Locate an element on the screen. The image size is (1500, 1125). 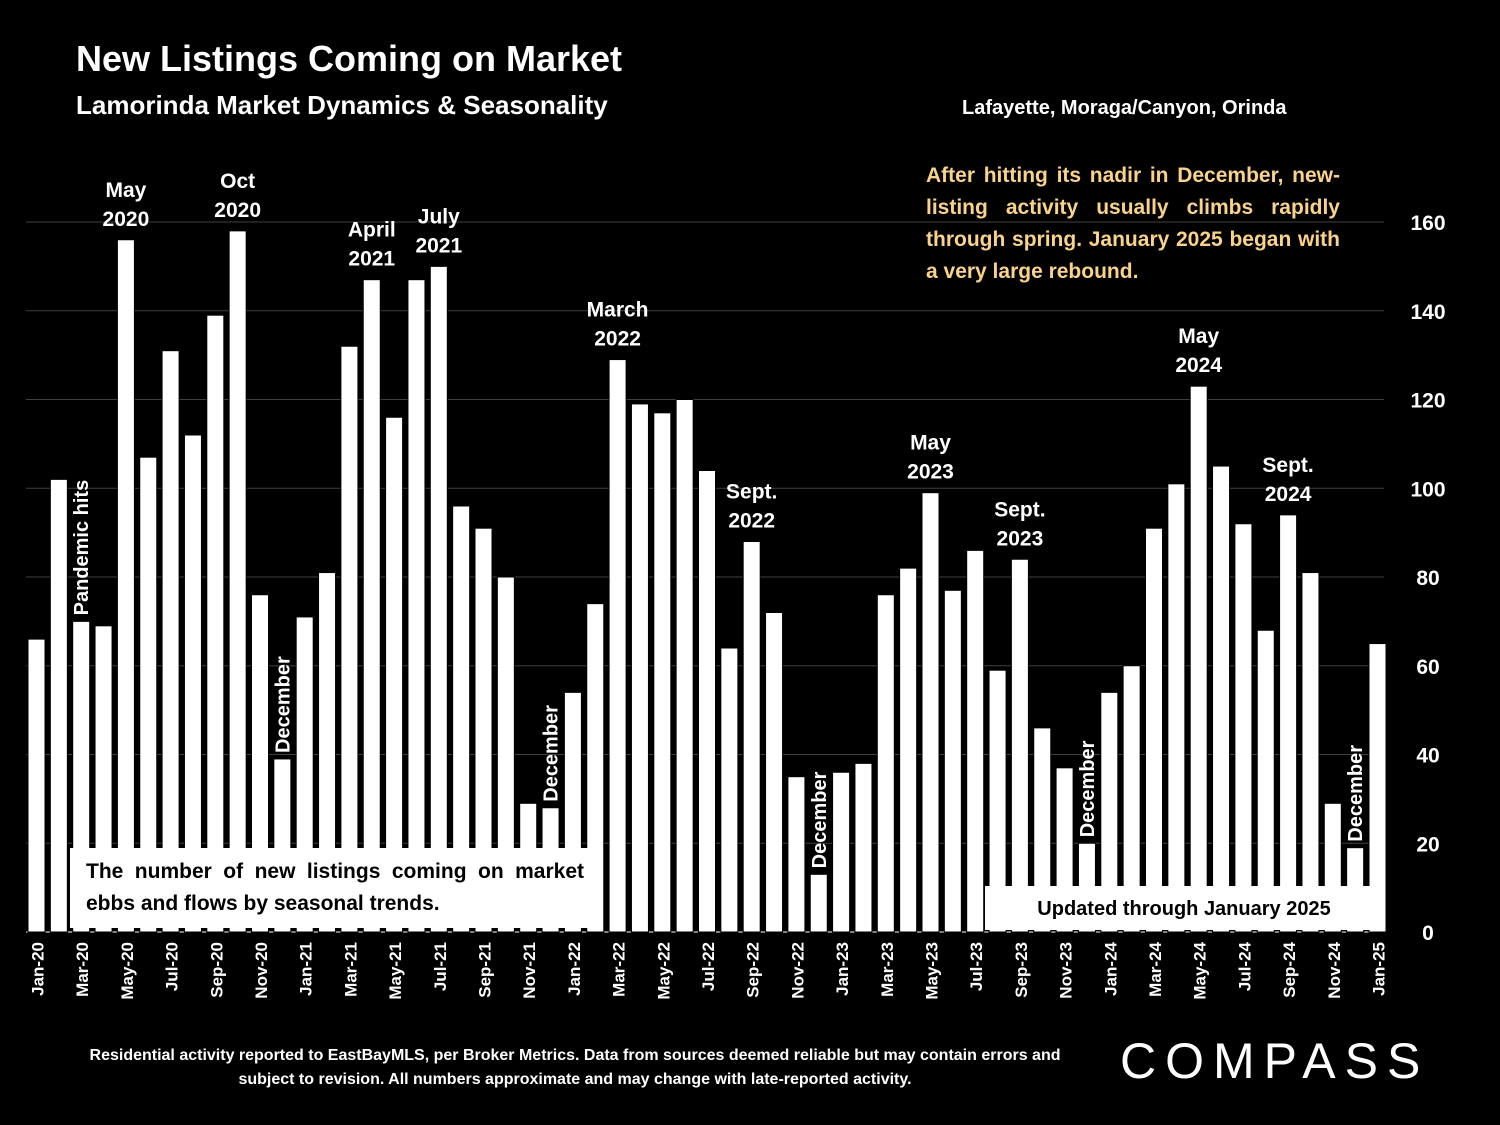
y-tick-label: 140 is located at coordinates (1427, 312).